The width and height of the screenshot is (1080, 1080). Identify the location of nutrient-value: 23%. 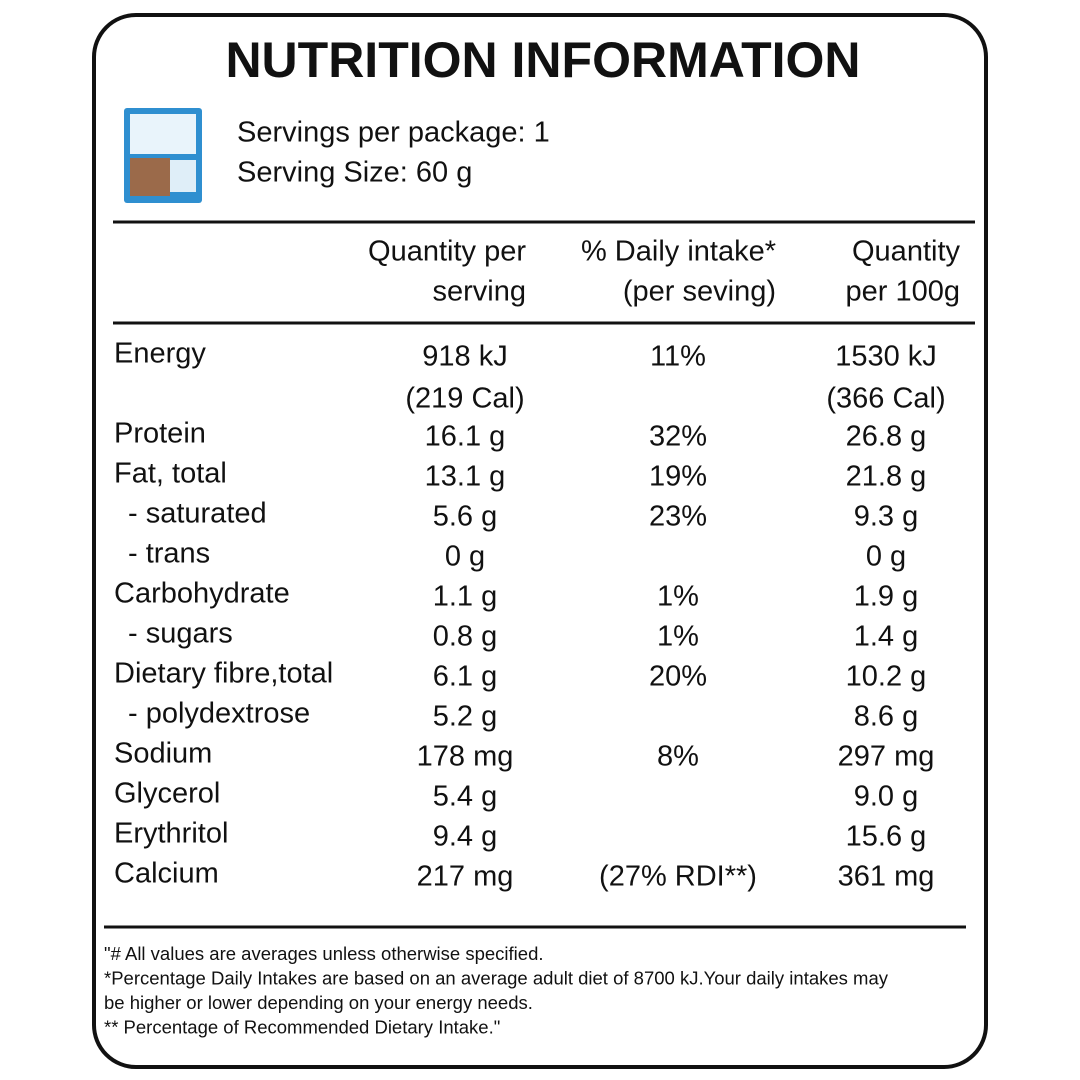
(678, 517).